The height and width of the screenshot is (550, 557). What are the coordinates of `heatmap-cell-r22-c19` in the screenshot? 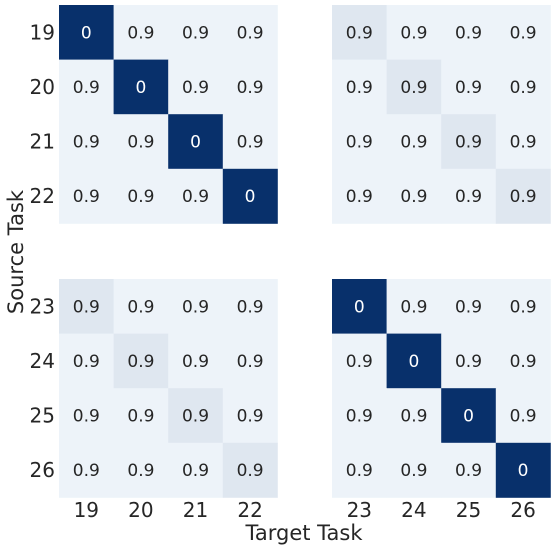 It's located at (86, 196).